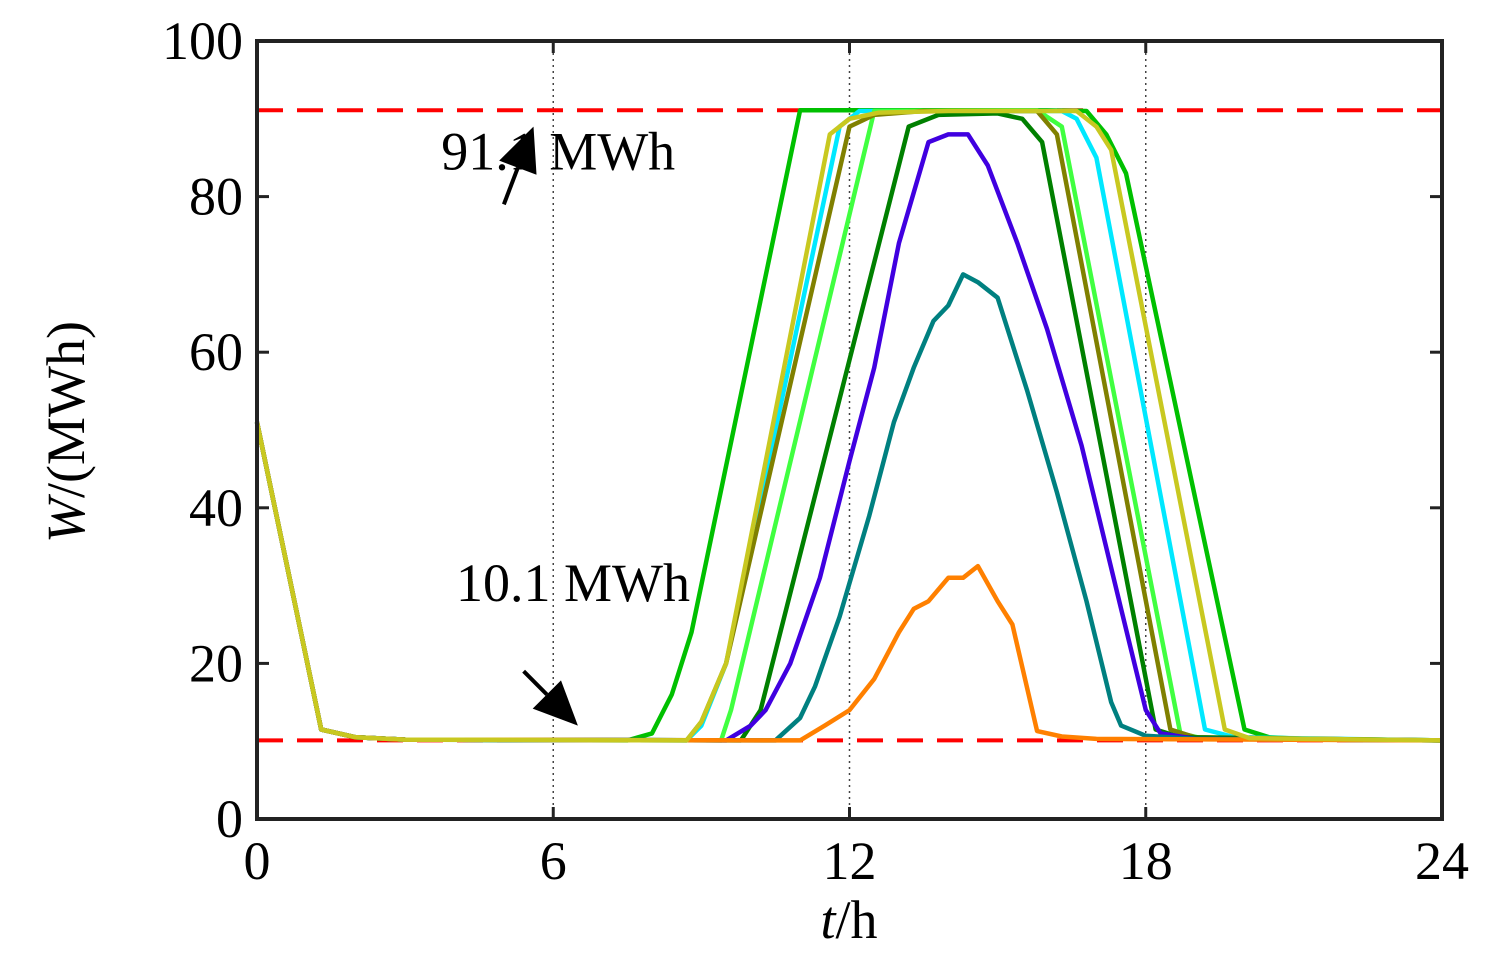 Image resolution: width=1511 pixels, height=976 pixels. I want to click on y-axis-label-rest: /(MWh), so click(66, 409).